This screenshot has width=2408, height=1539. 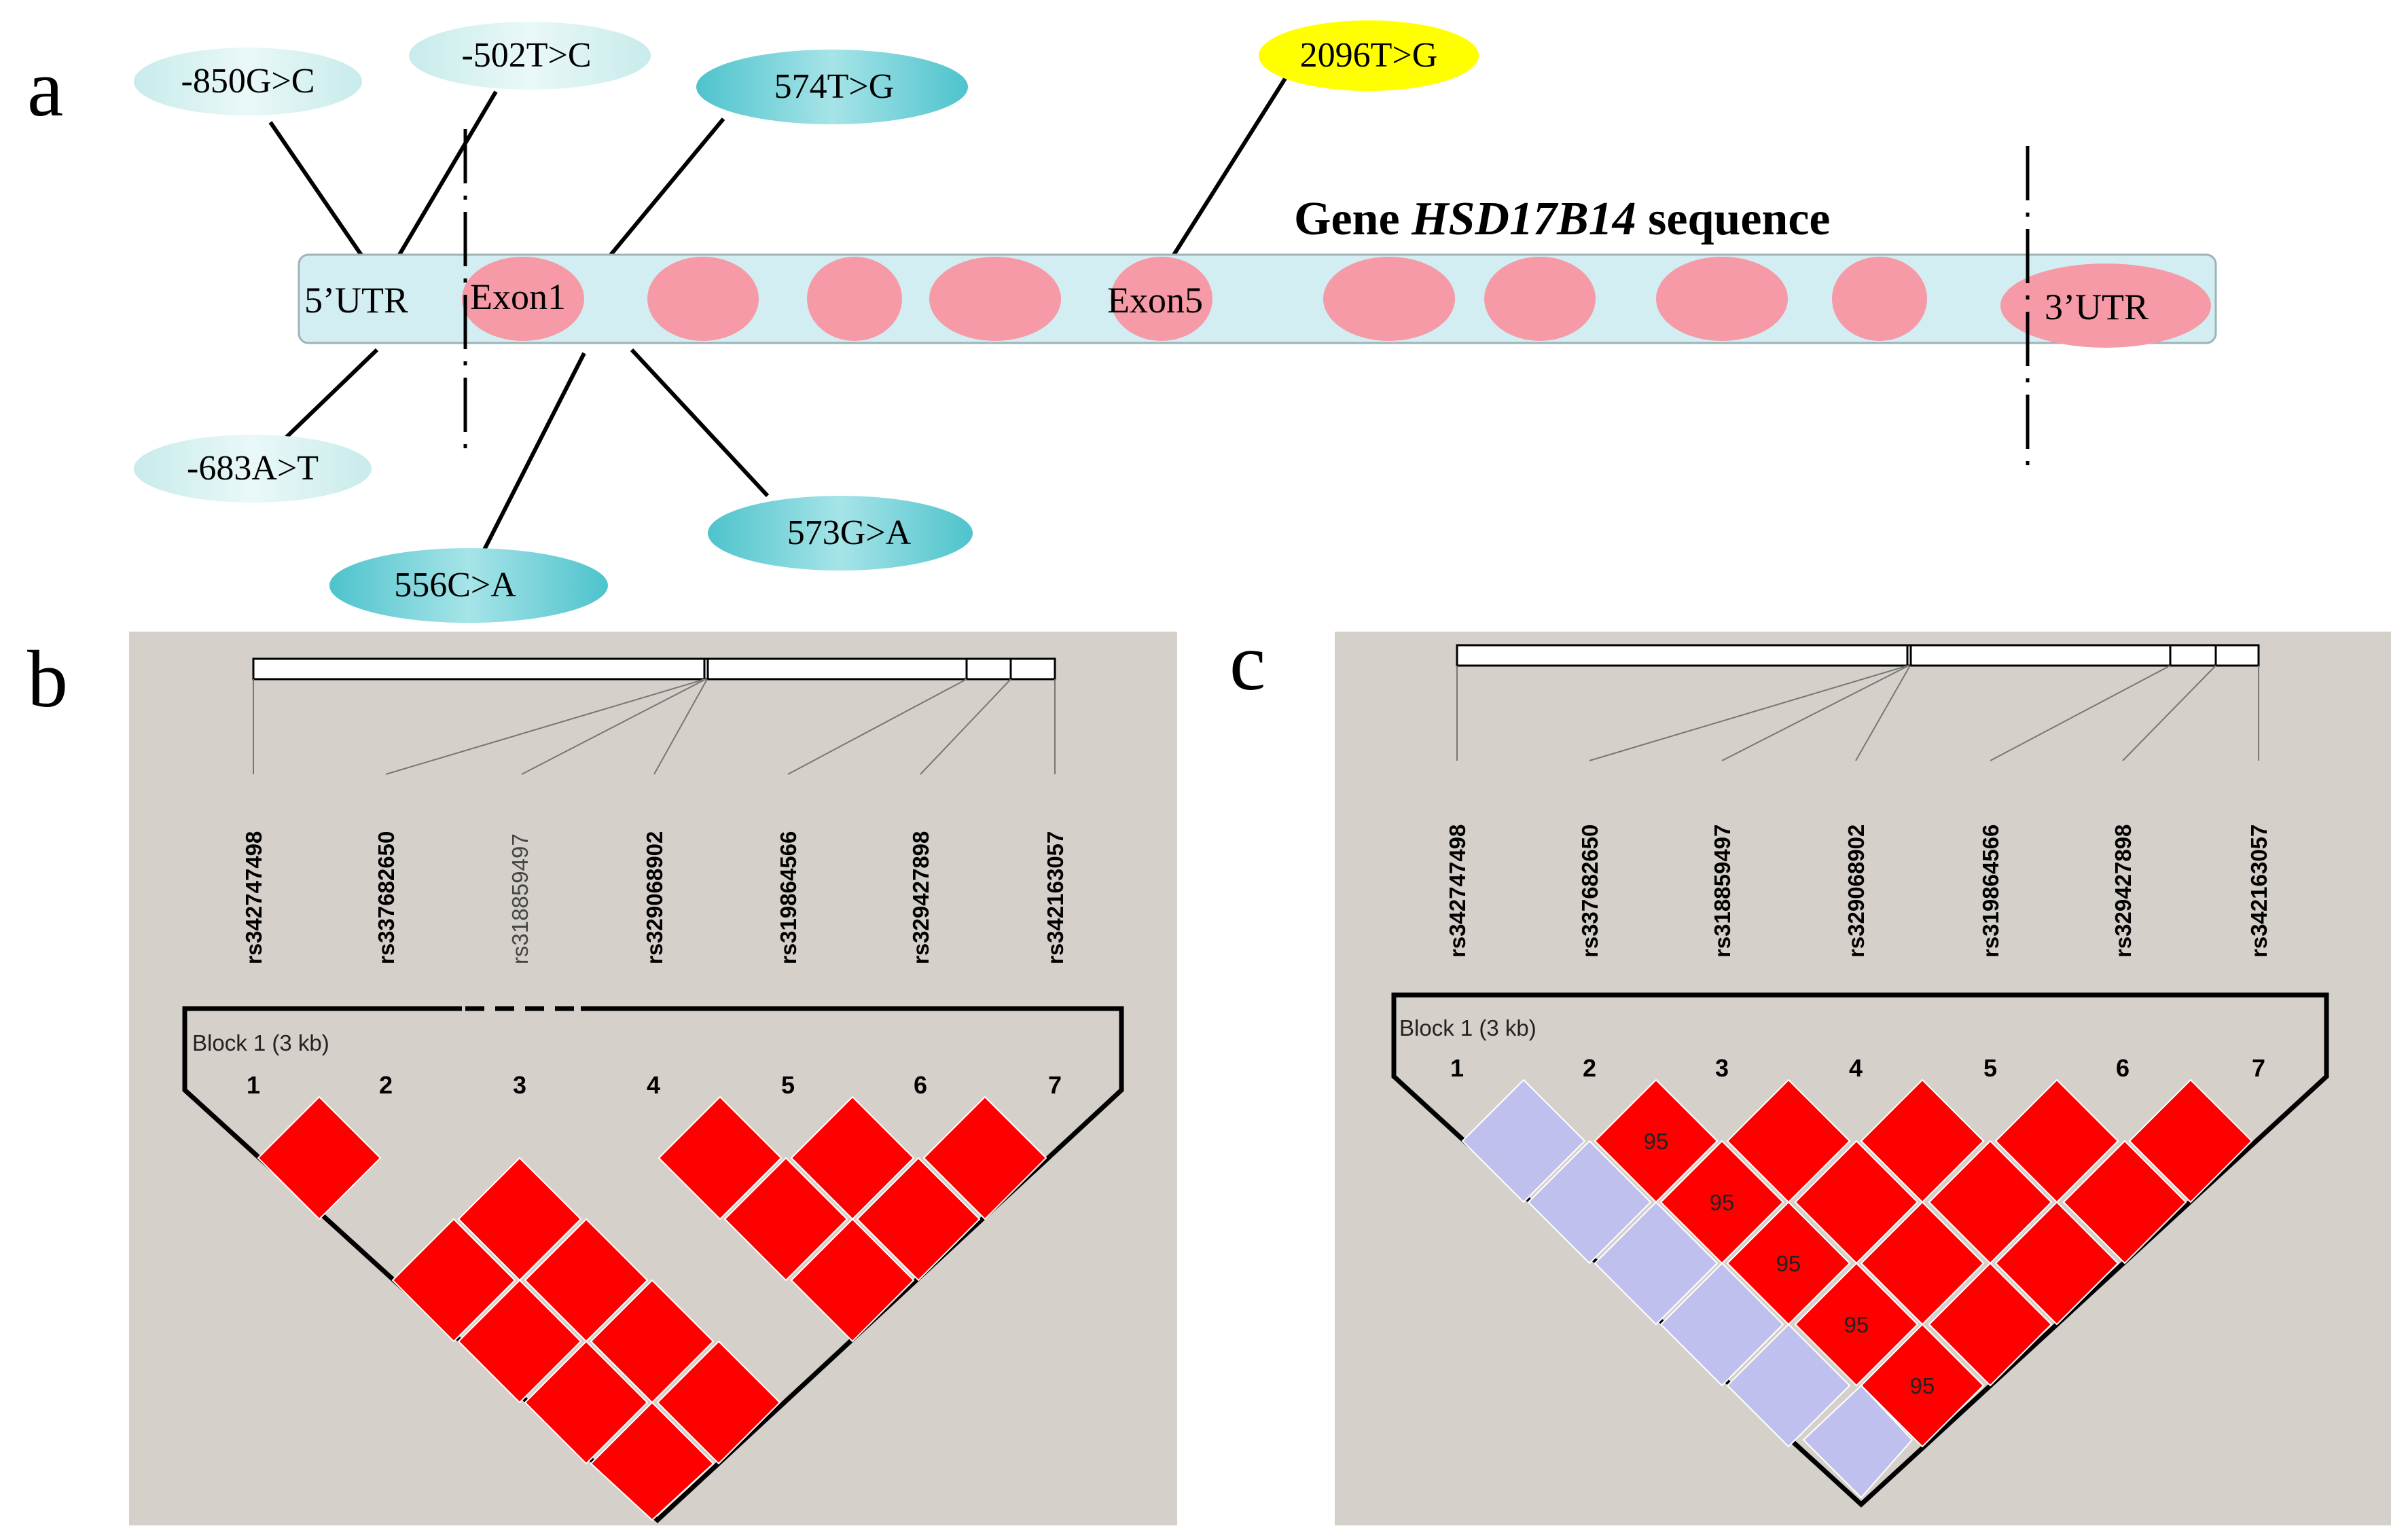 I want to click on snp-connector-lines, so click(x=782, y=312).